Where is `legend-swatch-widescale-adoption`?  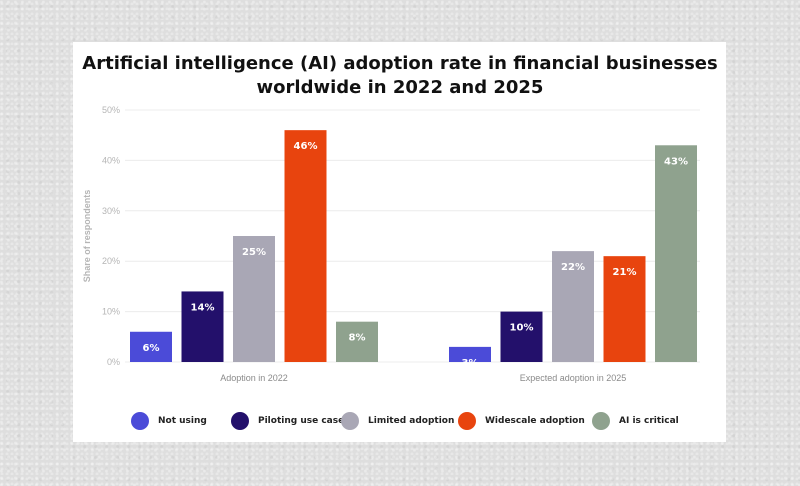 legend-swatch-widescale-adoption is located at coordinates (467, 421).